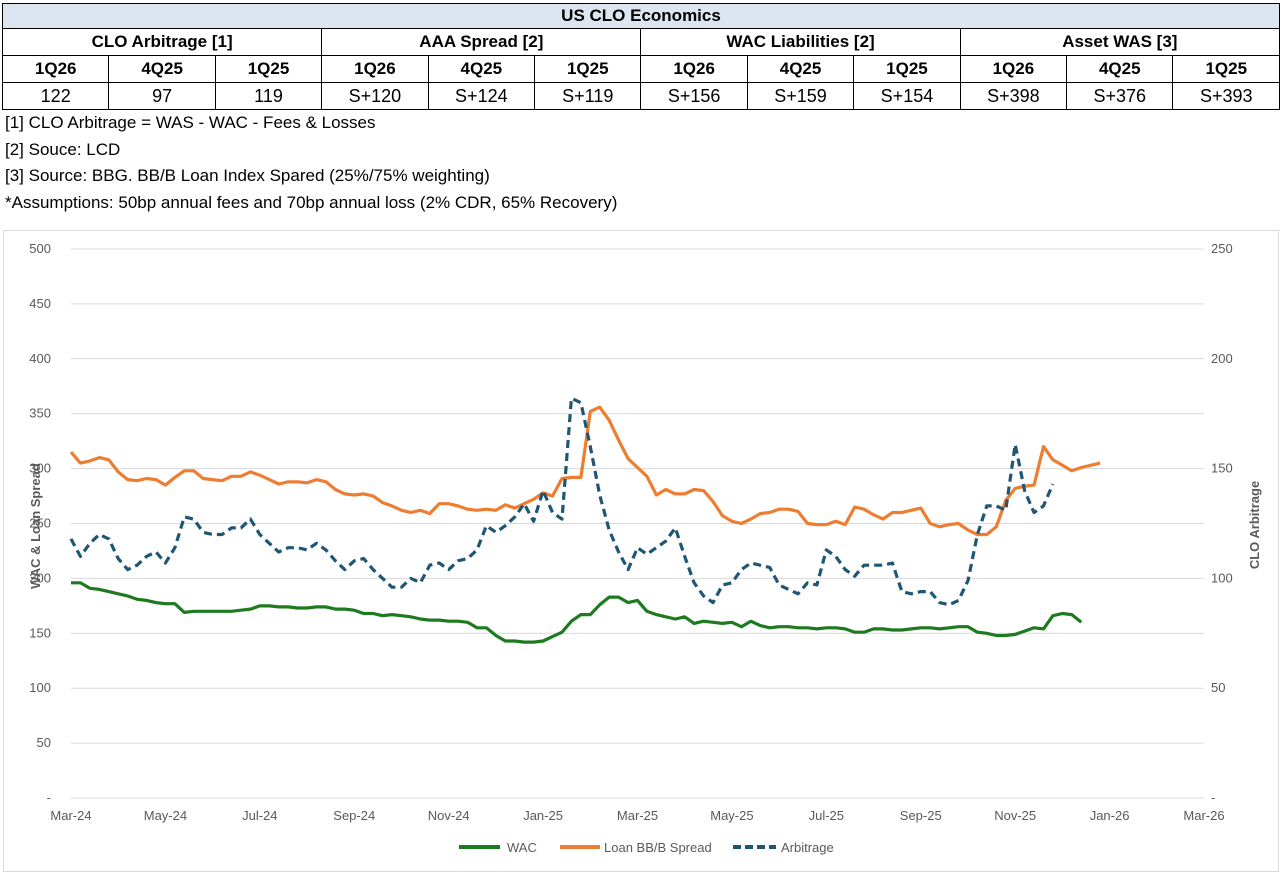 The height and width of the screenshot is (885, 1282). What do you see at coordinates (826, 815) in the screenshot?
I see `x-tick-label: Jul-25` at bounding box center [826, 815].